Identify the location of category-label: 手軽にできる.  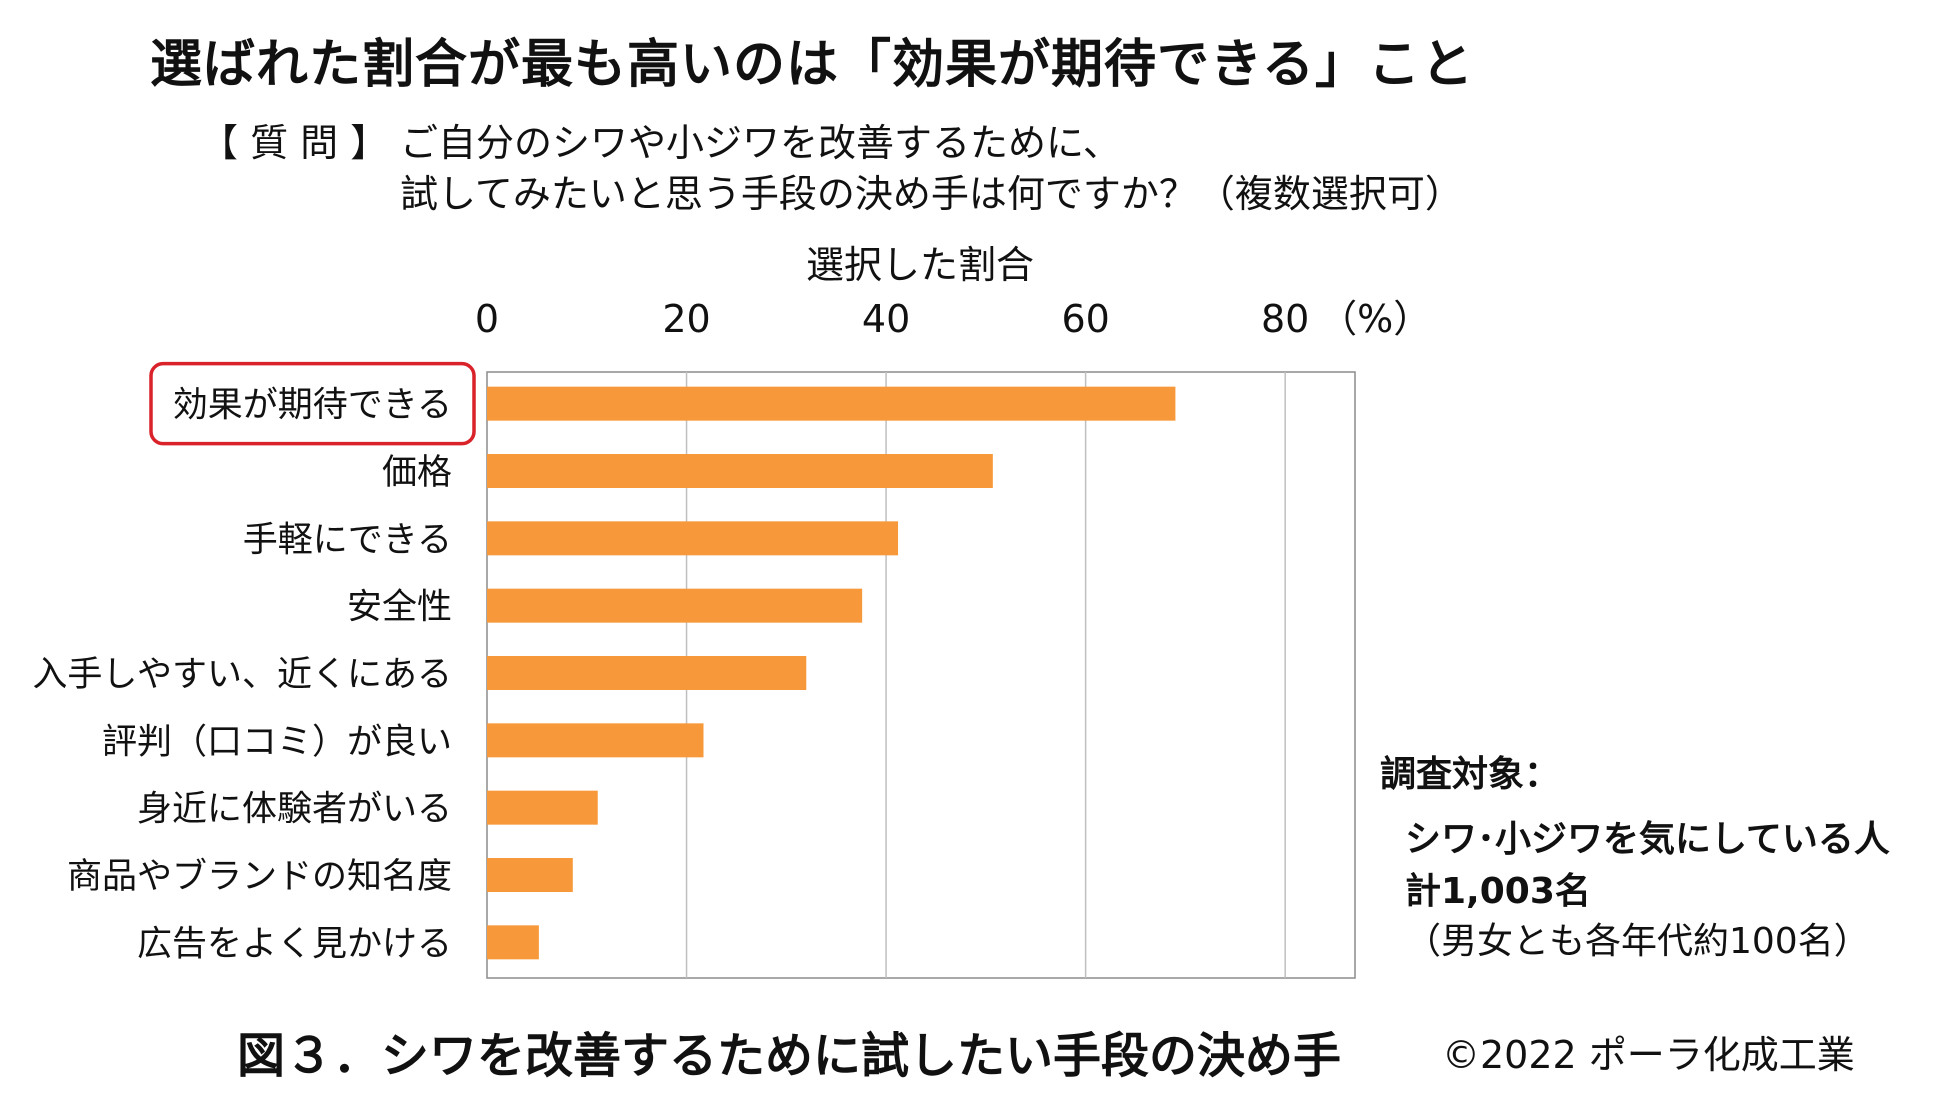
(347, 540).